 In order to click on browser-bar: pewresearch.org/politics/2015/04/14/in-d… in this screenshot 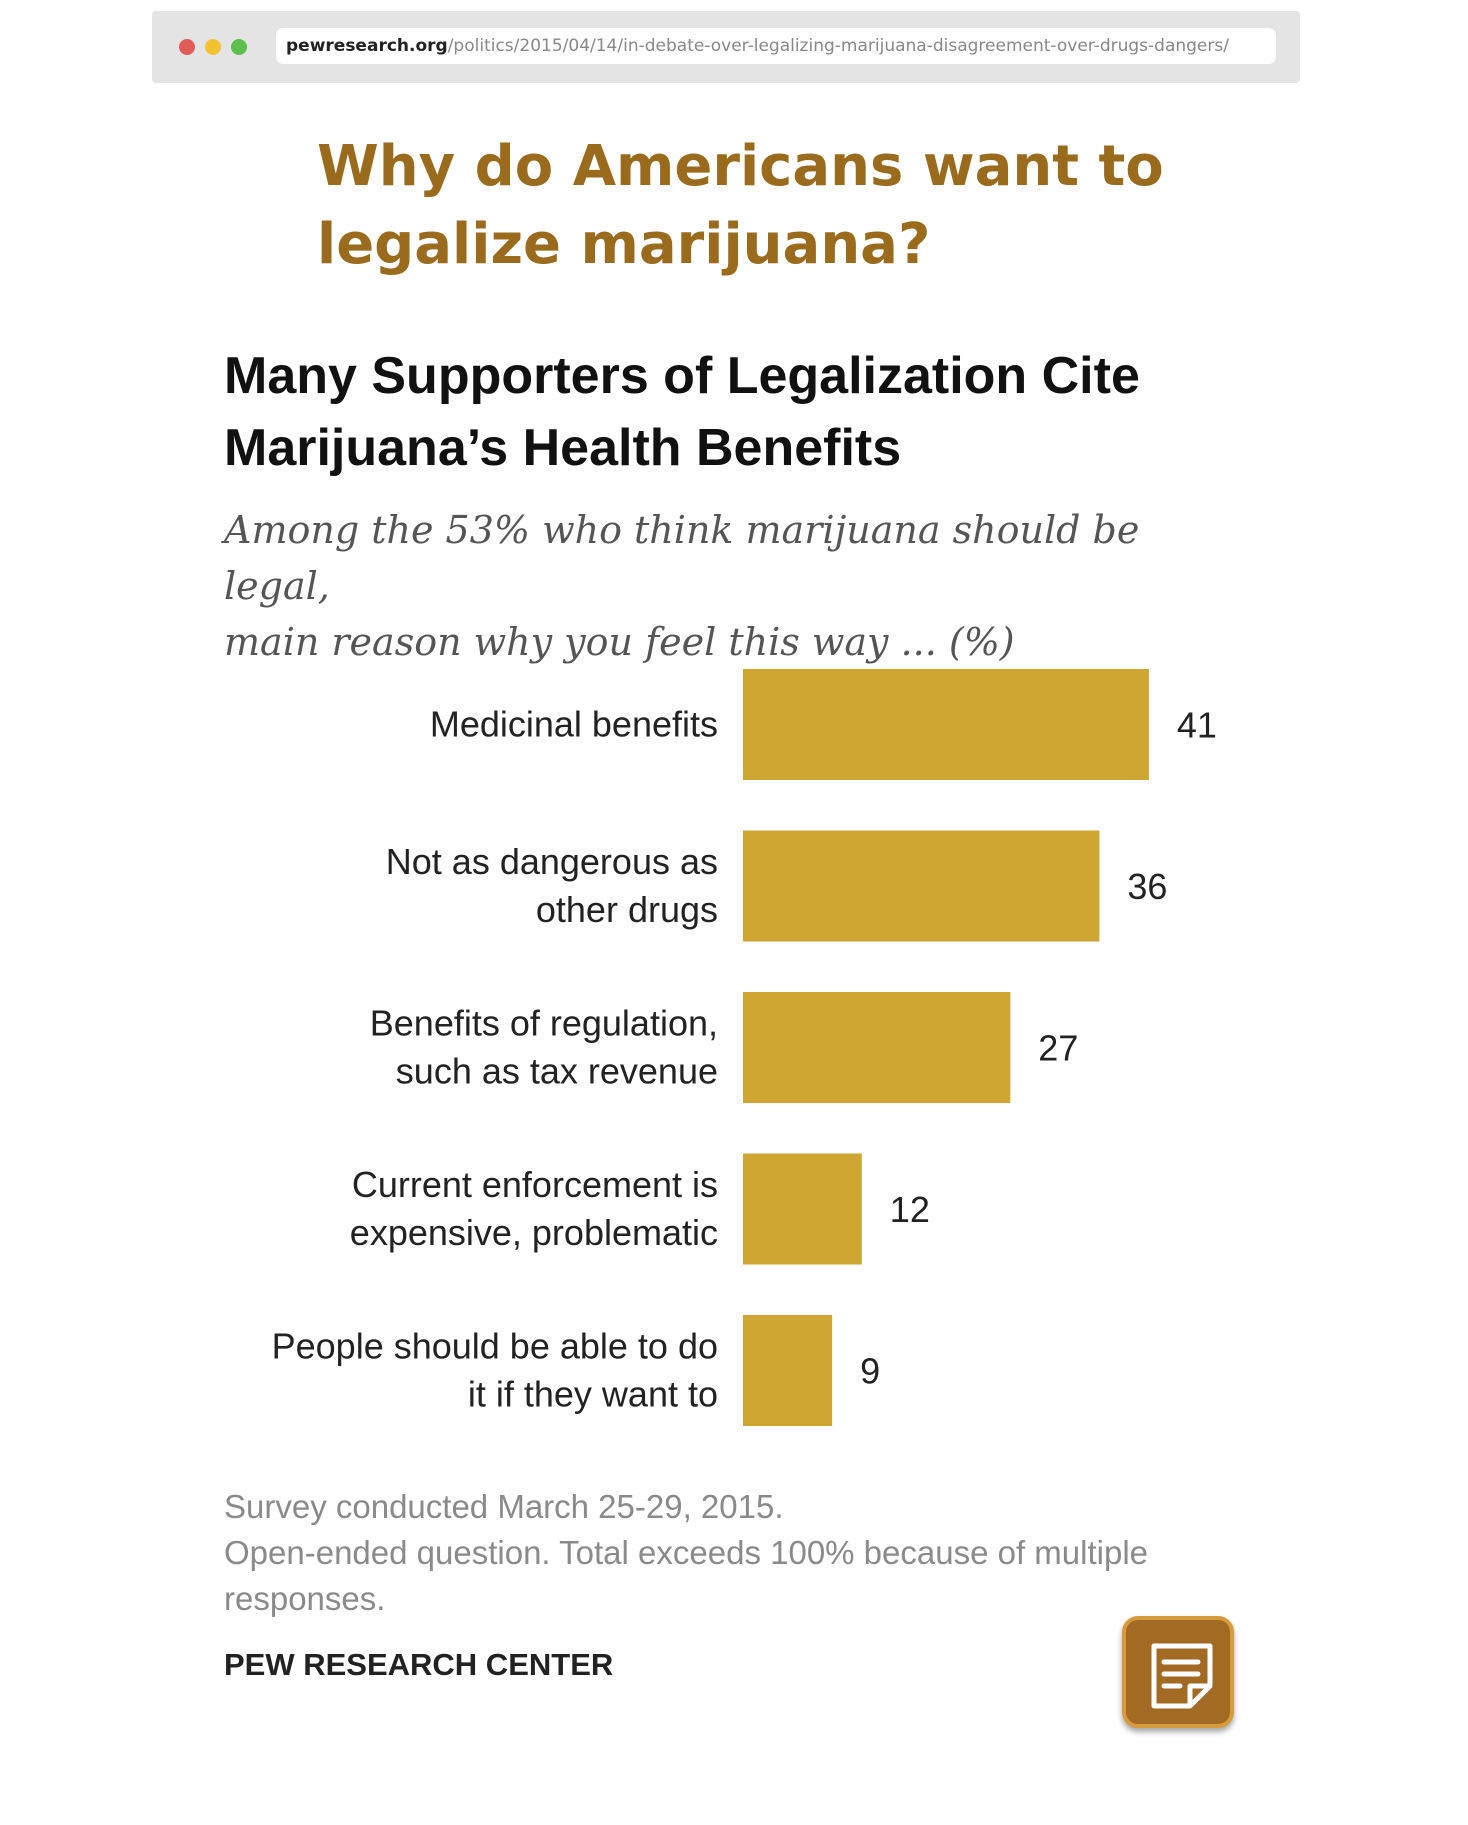, I will do `click(726, 47)`.